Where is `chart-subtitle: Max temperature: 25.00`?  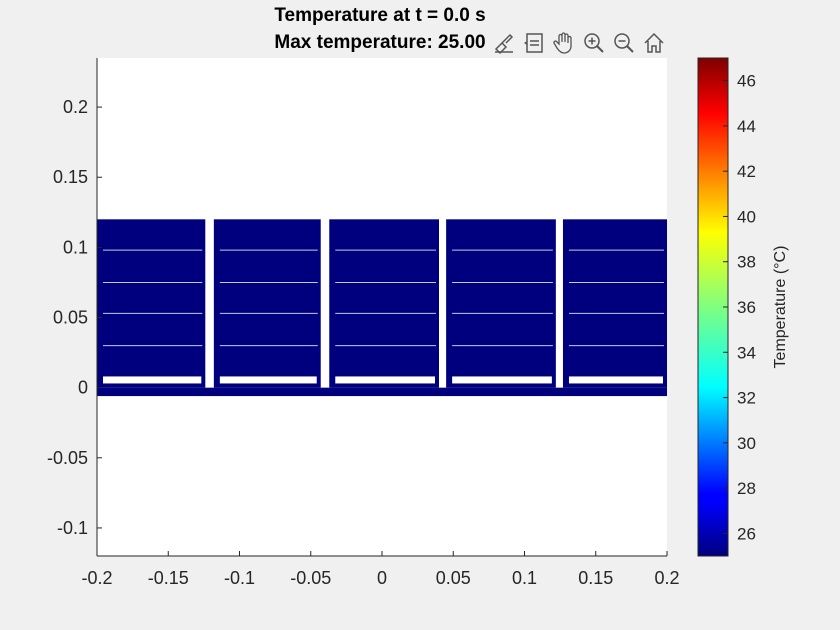
chart-subtitle: Max temperature: 25.00 is located at coordinates (380, 42).